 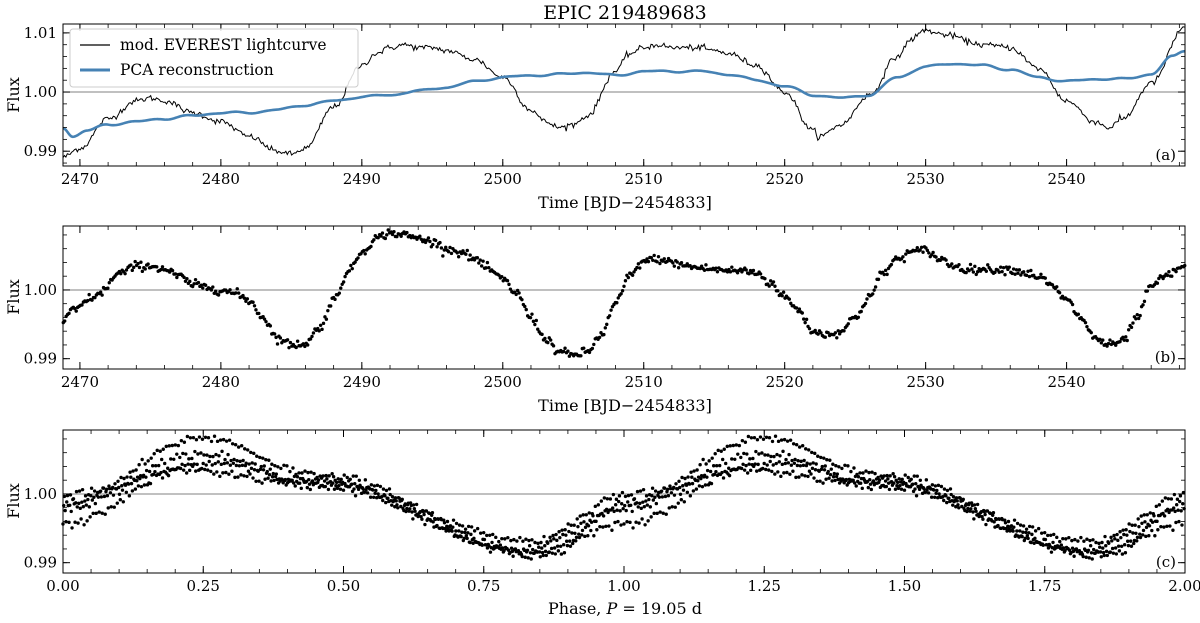 I want to click on panel-a-x-label: Time [BJD−2454833], so click(x=625, y=202).